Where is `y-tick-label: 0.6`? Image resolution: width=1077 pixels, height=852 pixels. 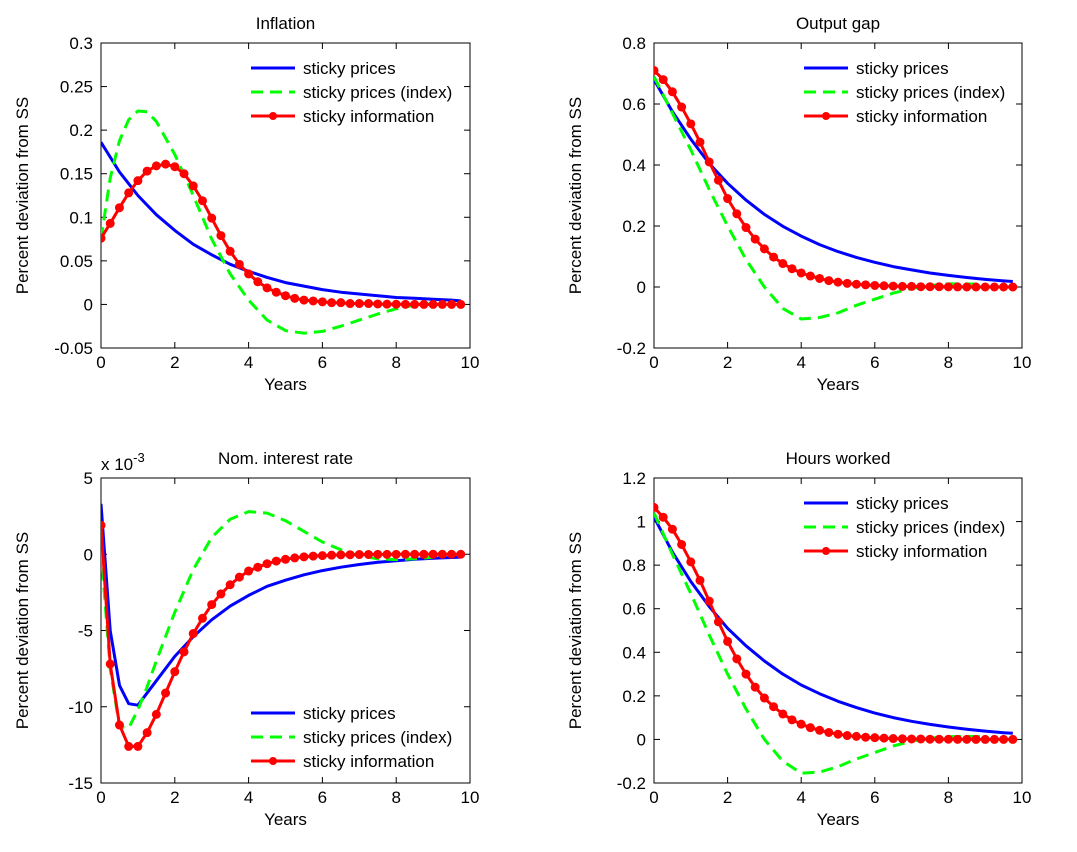 y-tick-label: 0.6 is located at coordinates (634, 104).